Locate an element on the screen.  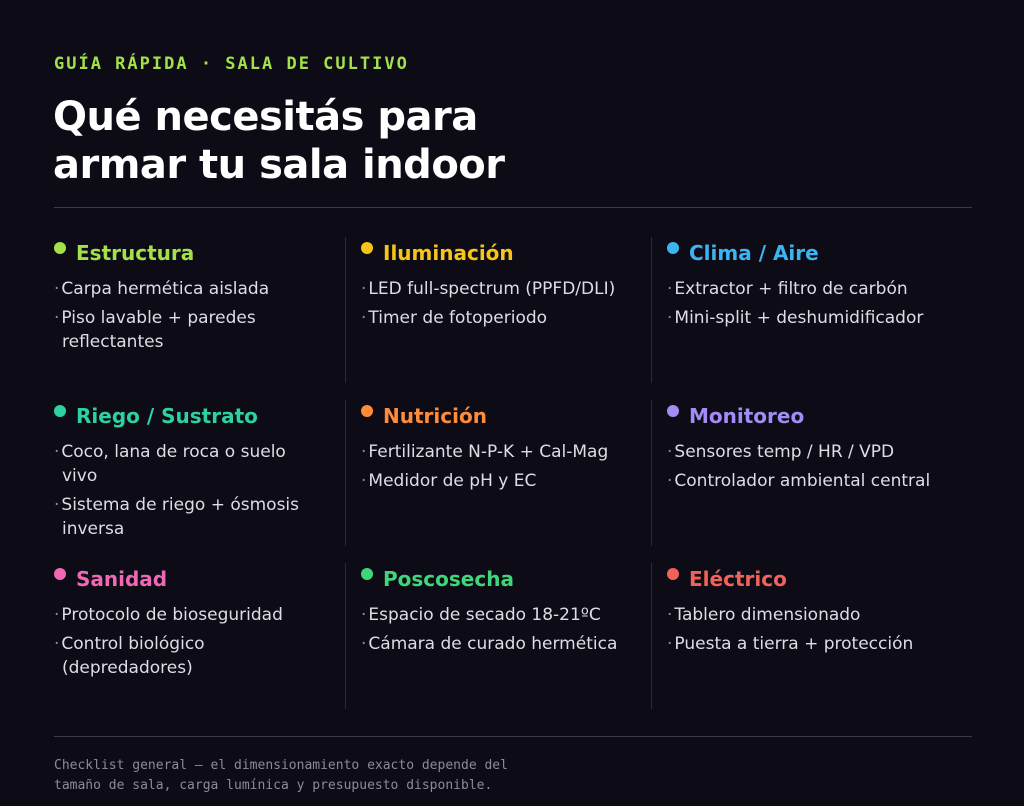
page-title: Qué necesitás para armar tu sala indoor is located at coordinates (403, 141).